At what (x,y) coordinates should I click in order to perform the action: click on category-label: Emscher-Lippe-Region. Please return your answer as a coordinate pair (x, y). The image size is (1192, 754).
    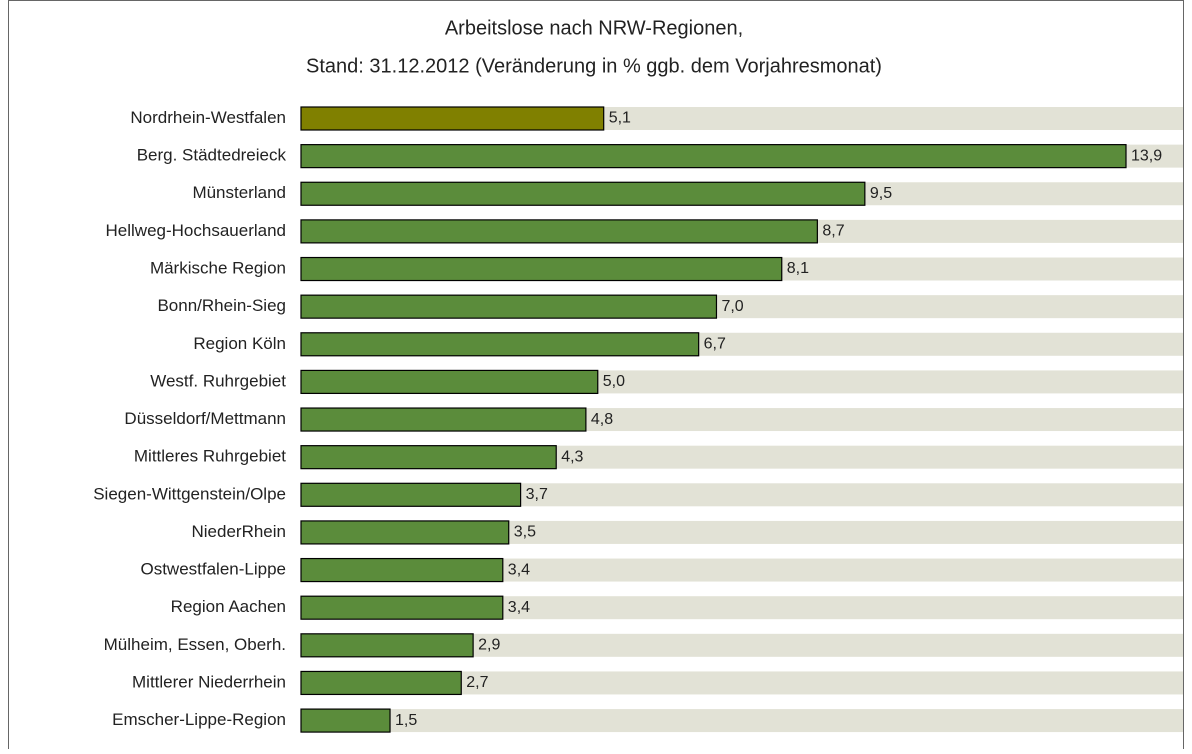
    Looking at the image, I should click on (199, 719).